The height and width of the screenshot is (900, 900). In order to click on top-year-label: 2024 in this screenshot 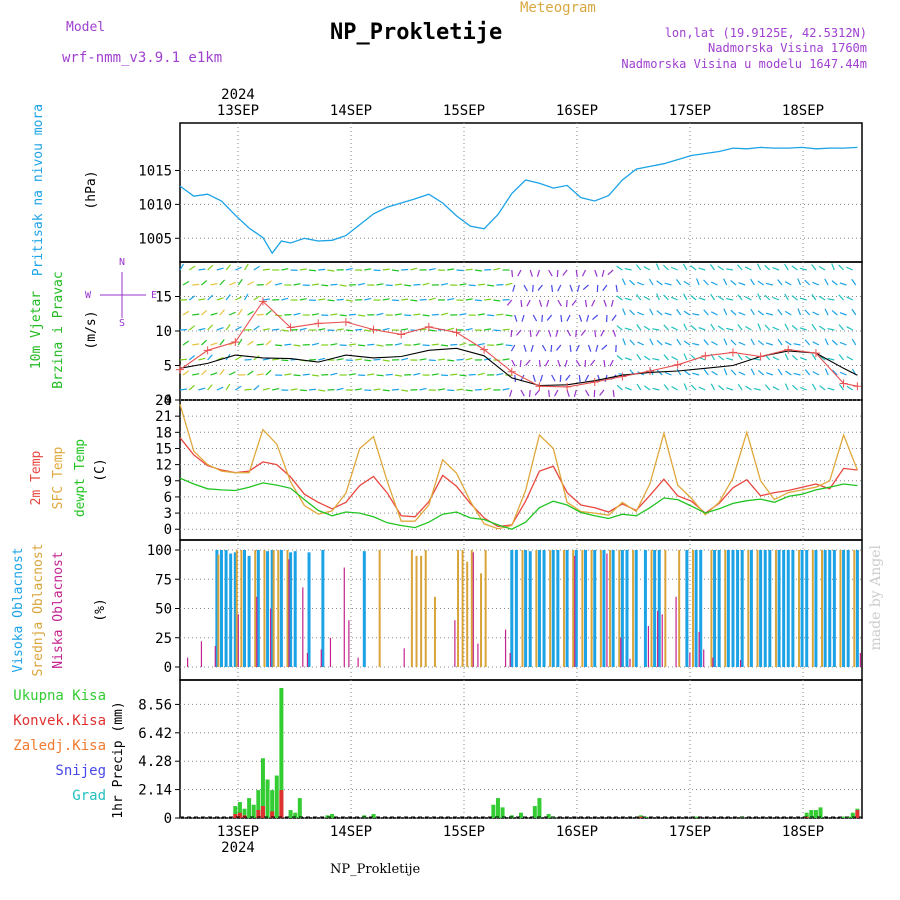, I will do `click(238, 95)`.